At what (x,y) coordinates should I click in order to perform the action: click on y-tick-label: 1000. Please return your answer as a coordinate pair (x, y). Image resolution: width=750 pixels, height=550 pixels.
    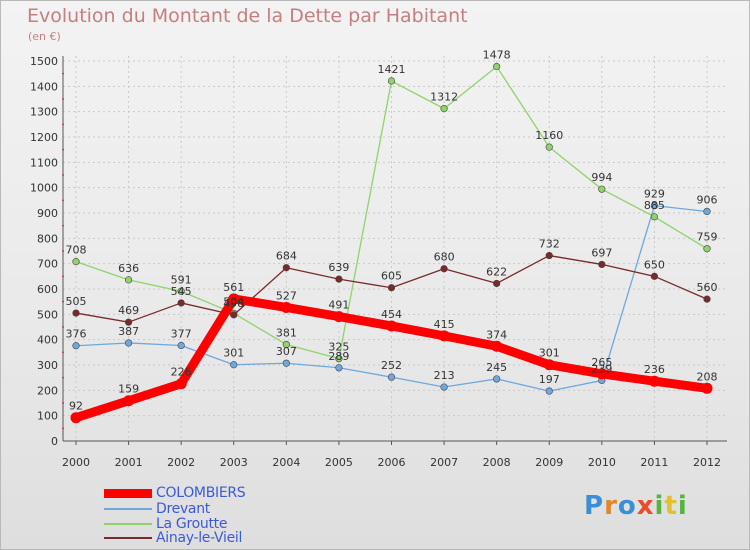
    Looking at the image, I should click on (44, 188).